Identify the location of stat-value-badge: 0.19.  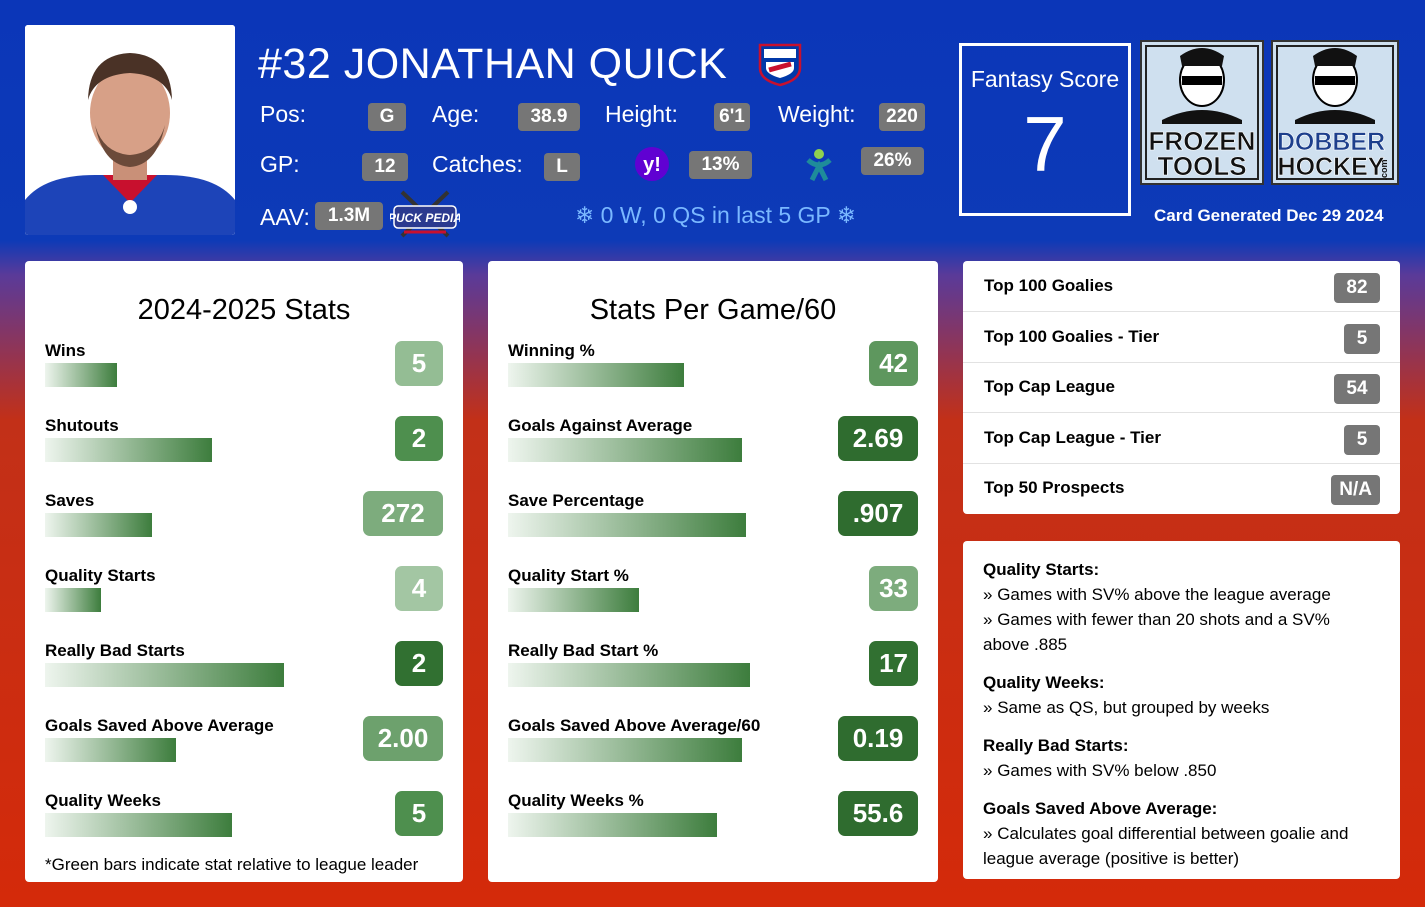
(878, 738).